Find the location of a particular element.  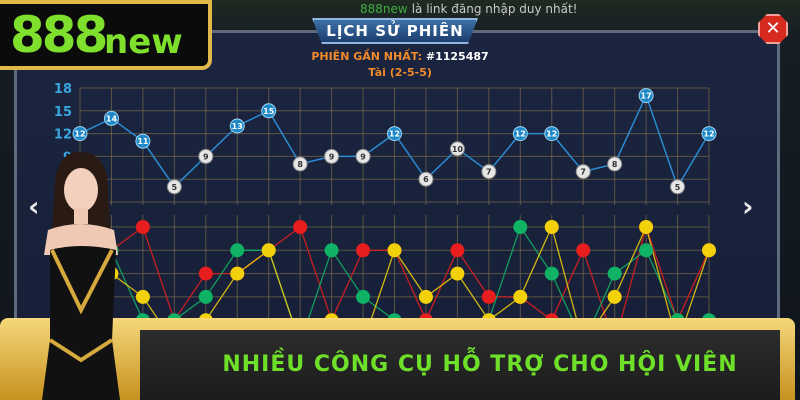

sum-point-label: 10 is located at coordinates (458, 149).